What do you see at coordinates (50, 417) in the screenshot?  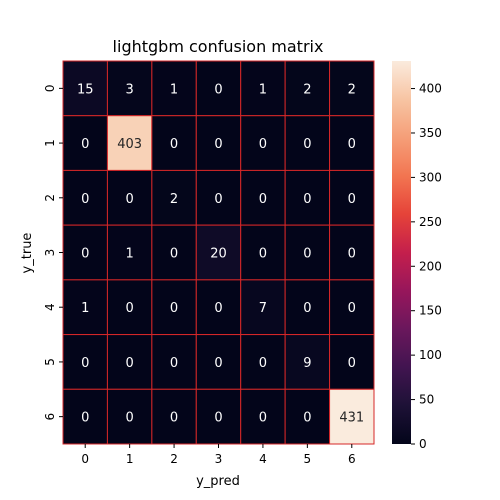 I see `y-tick-label: 6` at bounding box center [50, 417].